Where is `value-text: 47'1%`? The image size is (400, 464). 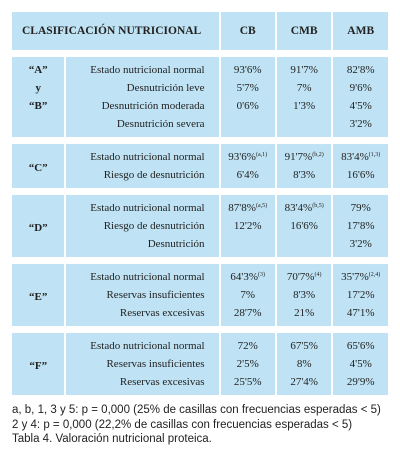 value-text: 47'1% is located at coordinates (360, 313).